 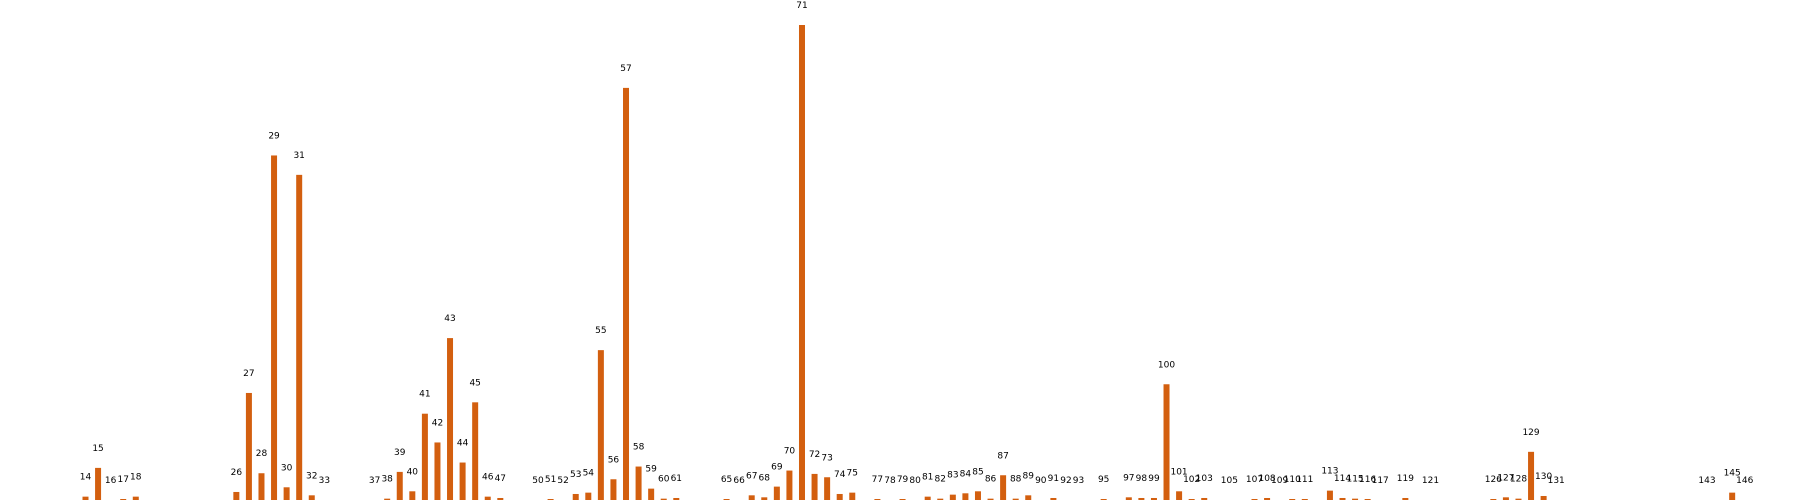 What do you see at coordinates (765, 478) in the screenshot?
I see `bar-label-68: 68` at bounding box center [765, 478].